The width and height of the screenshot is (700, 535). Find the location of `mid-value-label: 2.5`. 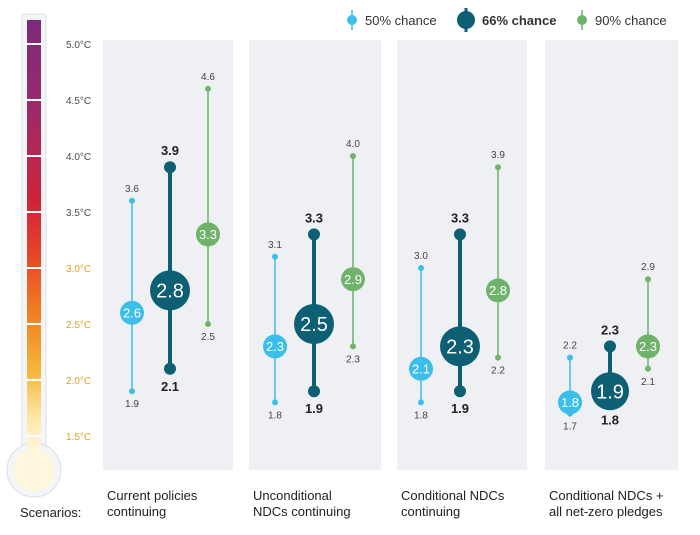

mid-value-label: 2.5 is located at coordinates (314, 325).